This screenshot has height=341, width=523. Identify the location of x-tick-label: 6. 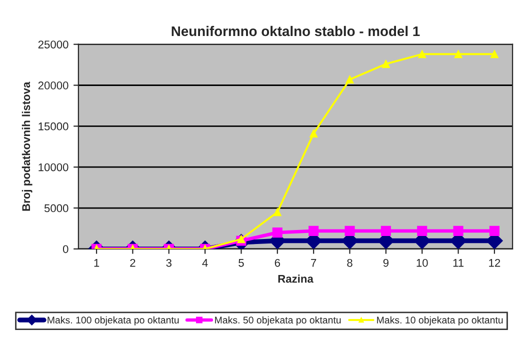
(277, 262).